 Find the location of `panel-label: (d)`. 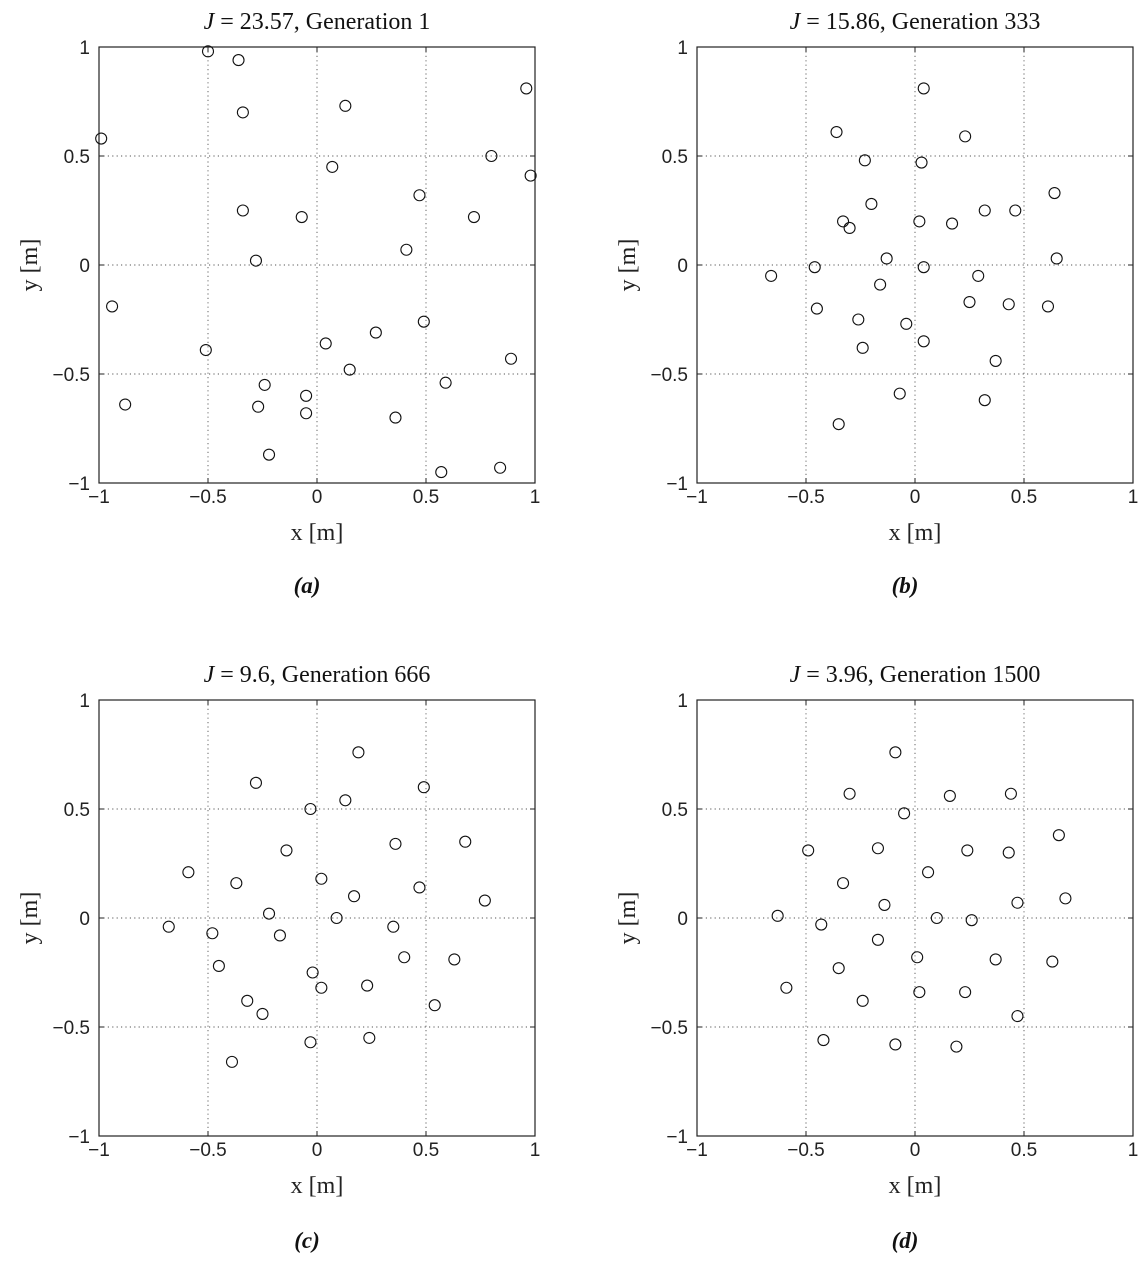

panel-label: (d) is located at coordinates (905, 1240).